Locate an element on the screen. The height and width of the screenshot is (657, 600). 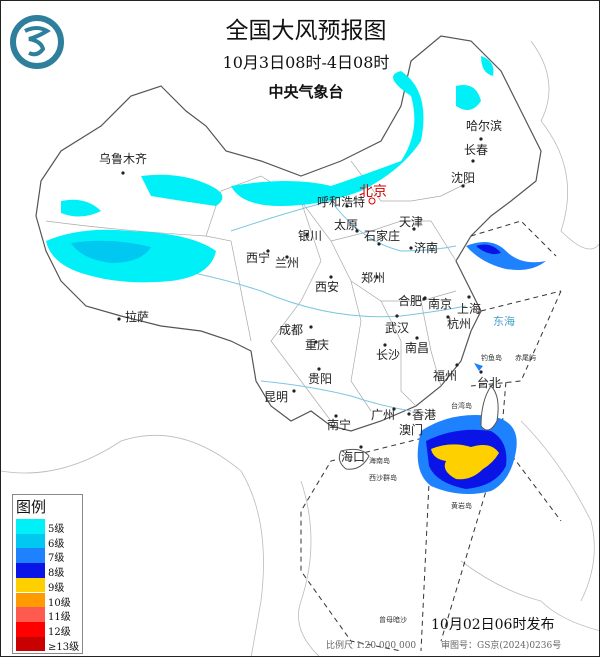
sea-label-east-sea: 东海 is located at coordinates (504, 321).